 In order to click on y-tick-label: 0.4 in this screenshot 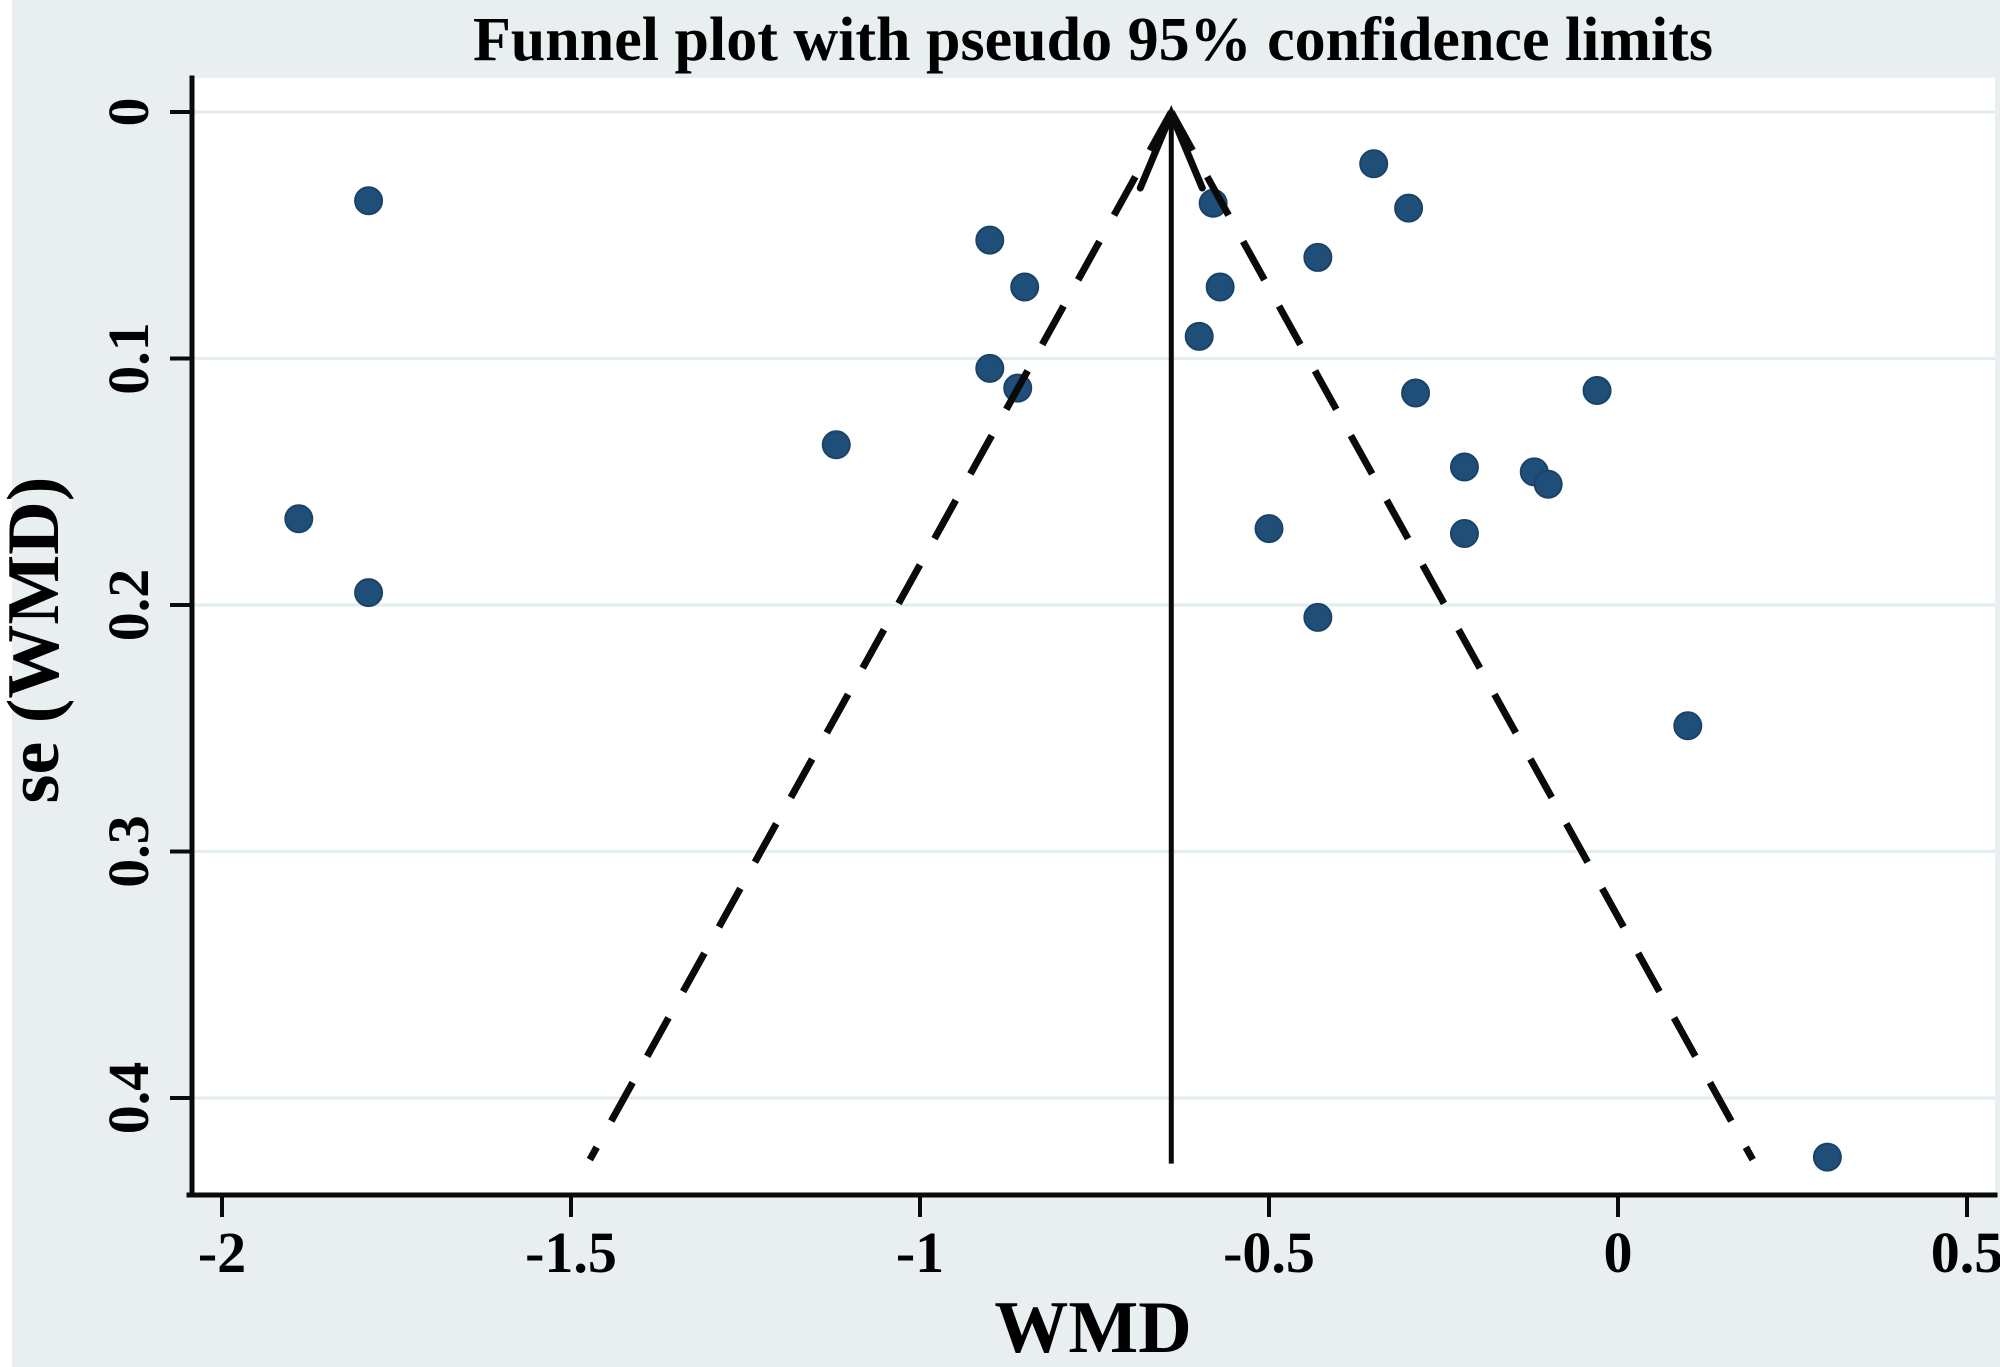, I will do `click(128, 1098)`.